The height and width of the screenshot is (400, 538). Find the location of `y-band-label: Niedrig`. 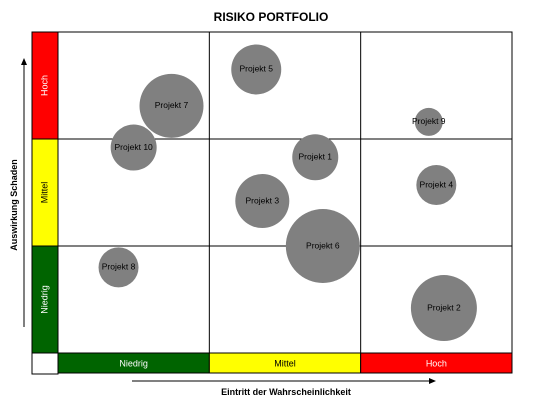

y-band-label: Niedrig is located at coordinates (44, 299).